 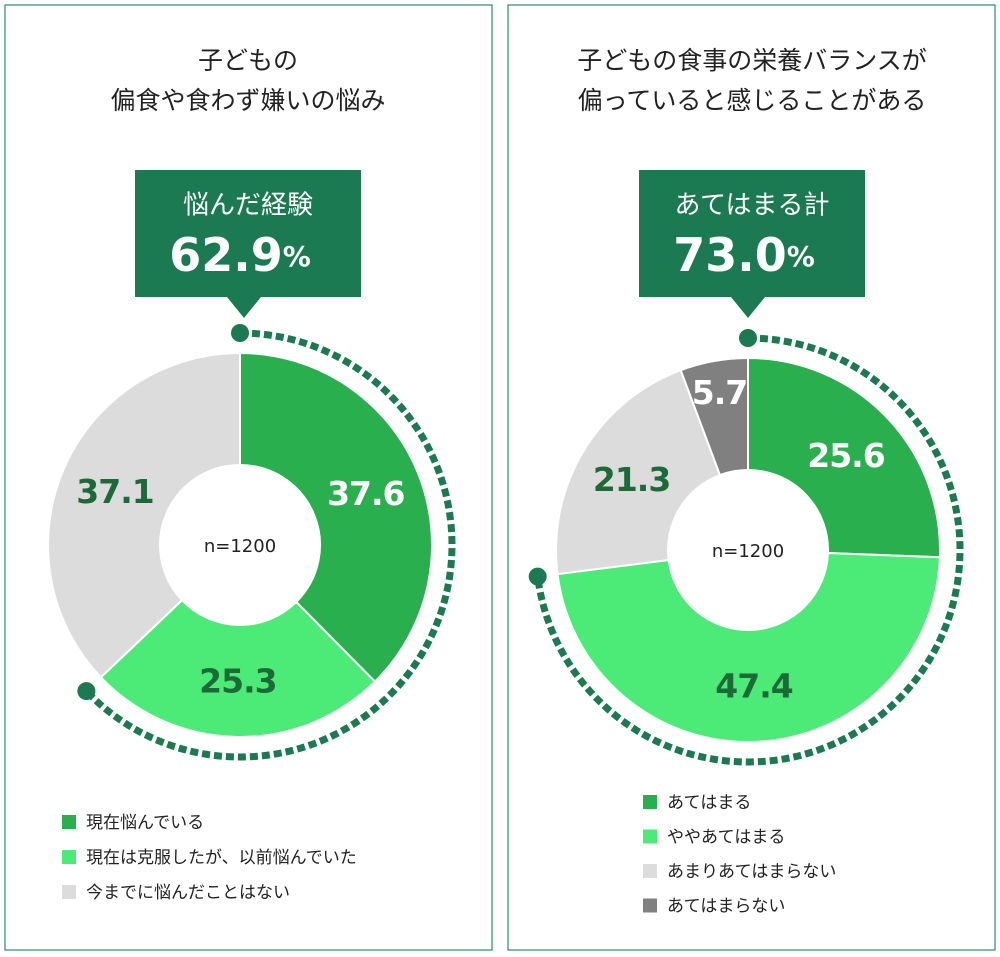 I want to click on callout-number: 73.0, so click(x=730, y=255).